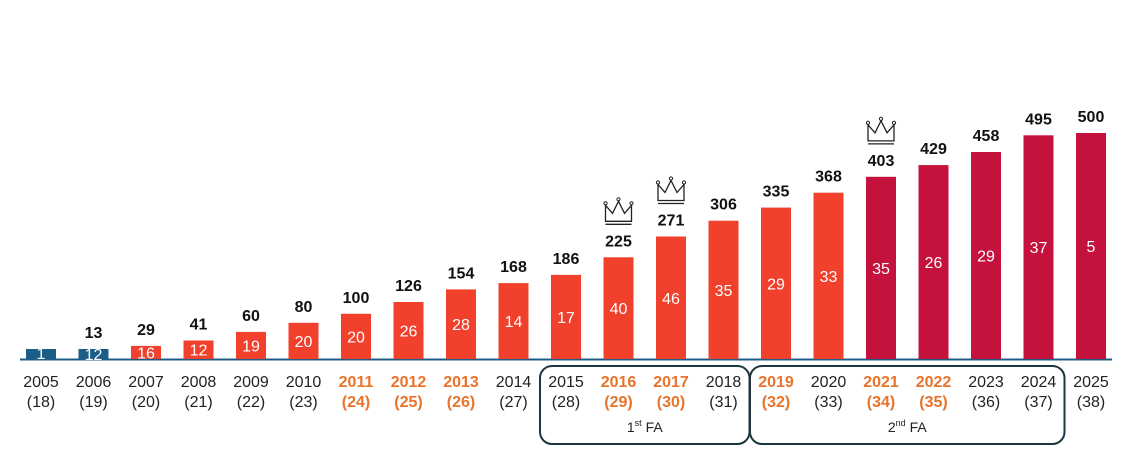 The height and width of the screenshot is (461, 1130). What do you see at coordinates (408, 286) in the screenshot?
I see `total-label: 126` at bounding box center [408, 286].